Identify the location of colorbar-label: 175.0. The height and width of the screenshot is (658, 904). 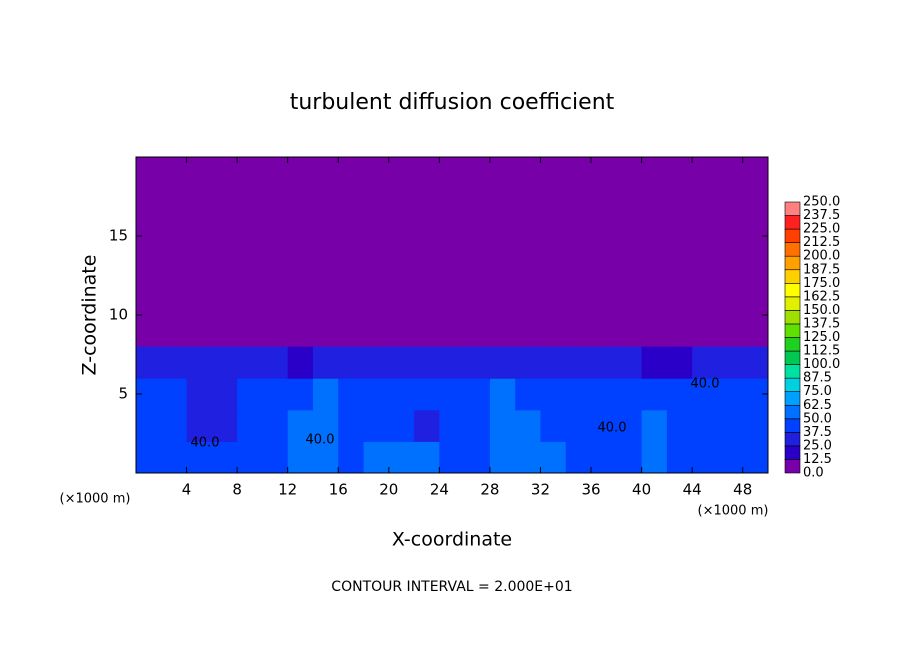
(821, 283).